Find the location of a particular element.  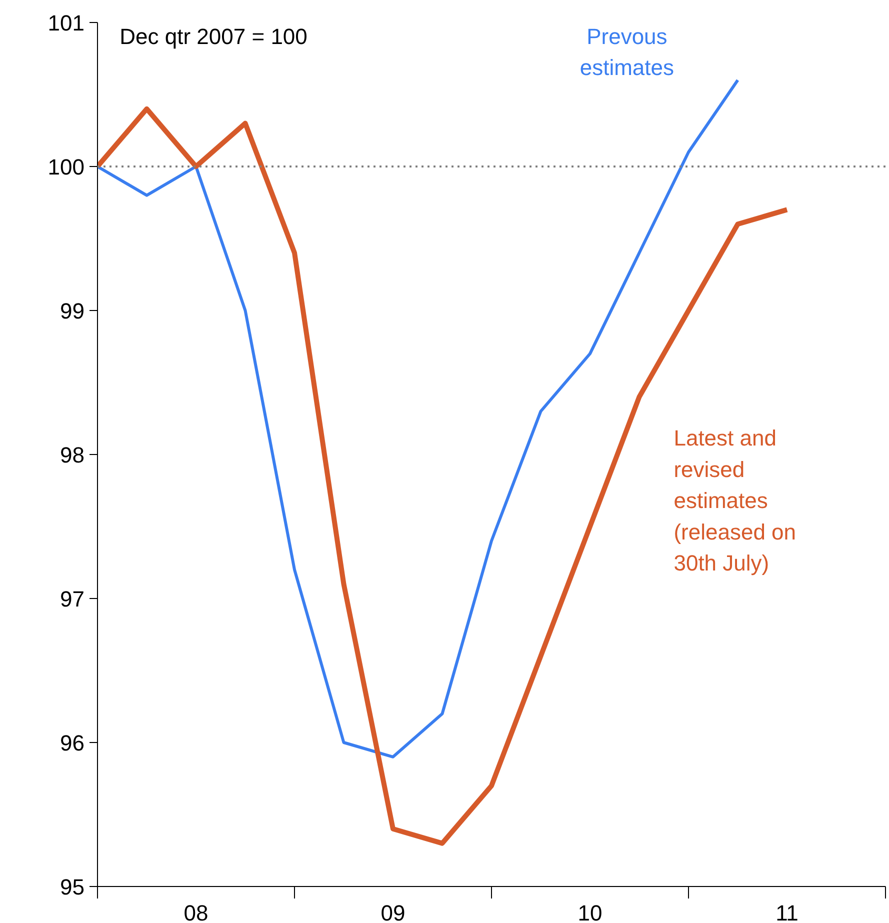

series-label: Latest and revised estimates (released on 30th July) is located at coordinates (735, 501).